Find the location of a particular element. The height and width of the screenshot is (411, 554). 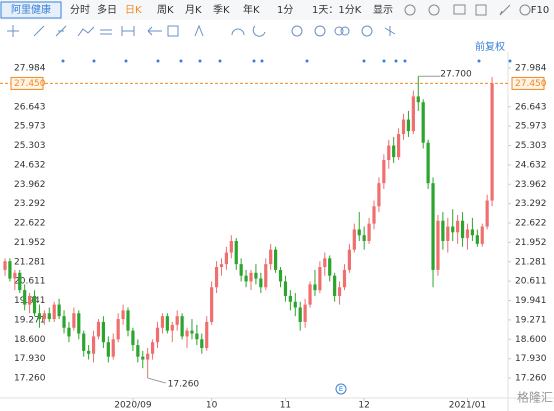

y-tick-label-right: 26.643 is located at coordinates (531, 107).